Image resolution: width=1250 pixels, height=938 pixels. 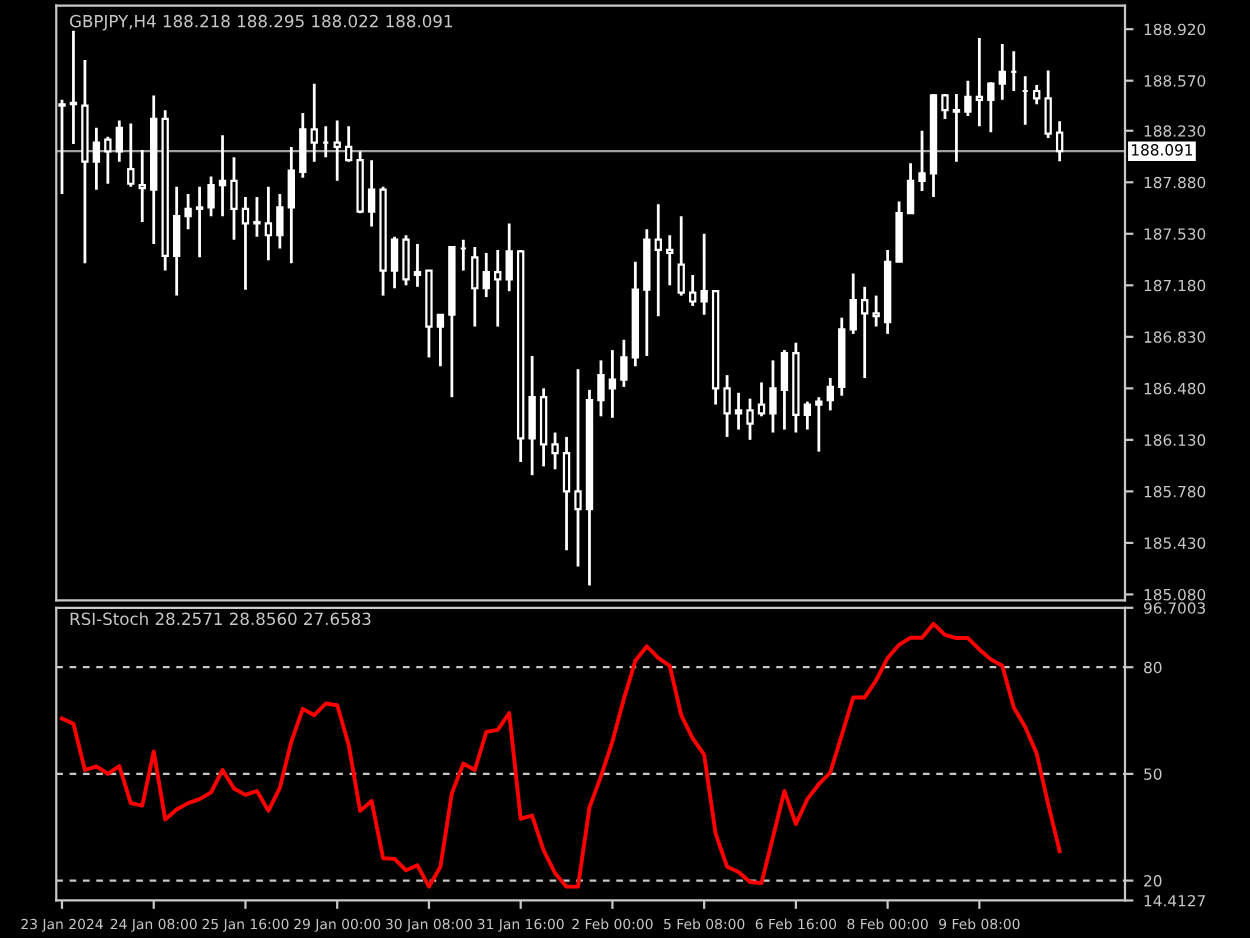 What do you see at coordinates (261, 22) in the screenshot?
I see `text: GBPJPY,H4 188.218 188.295 188.022 188.091` at bounding box center [261, 22].